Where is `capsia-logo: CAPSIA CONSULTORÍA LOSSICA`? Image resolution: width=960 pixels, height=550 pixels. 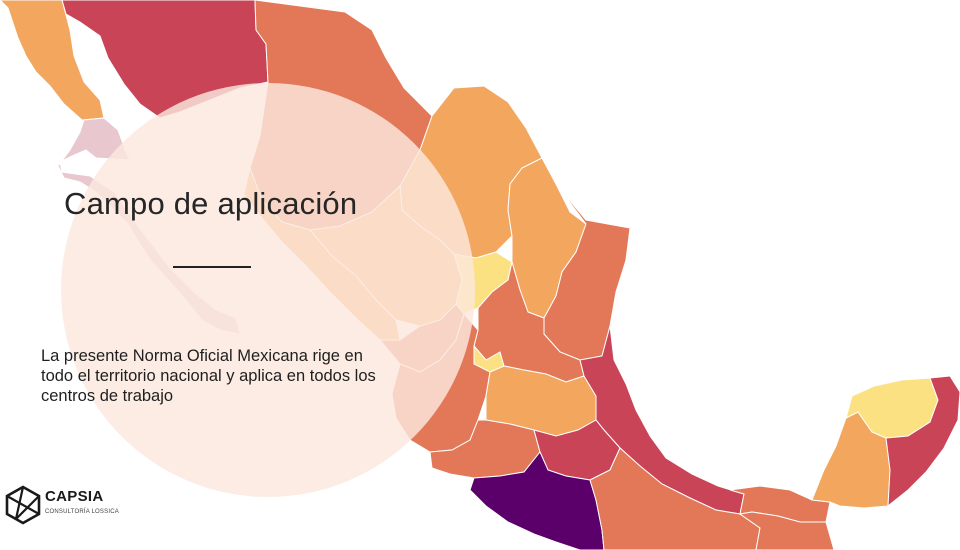
capsia-logo: CAPSIA CONSULTORÍA LOSSICA is located at coordinates (69, 508).